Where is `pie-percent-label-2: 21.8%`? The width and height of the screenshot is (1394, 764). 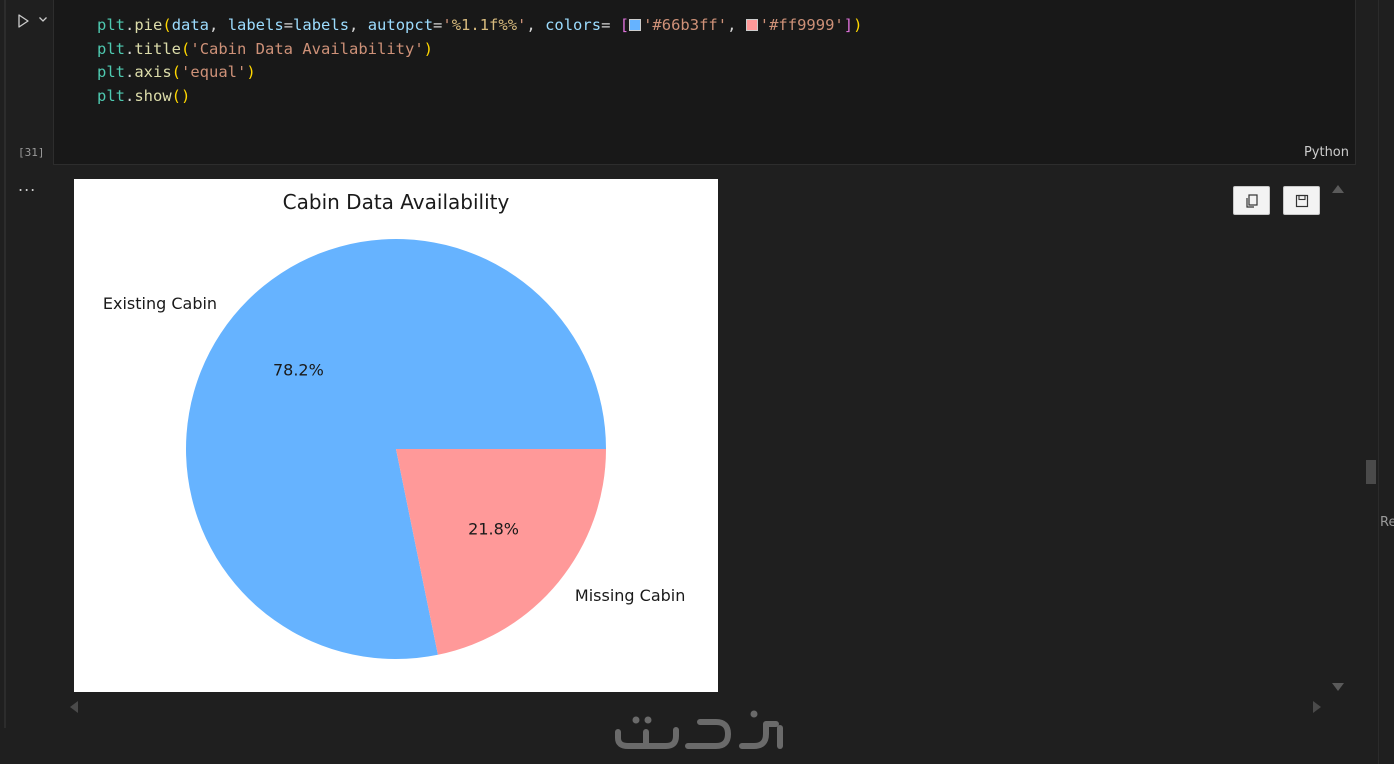
pie-percent-label-2: 21.8% is located at coordinates (493, 529).